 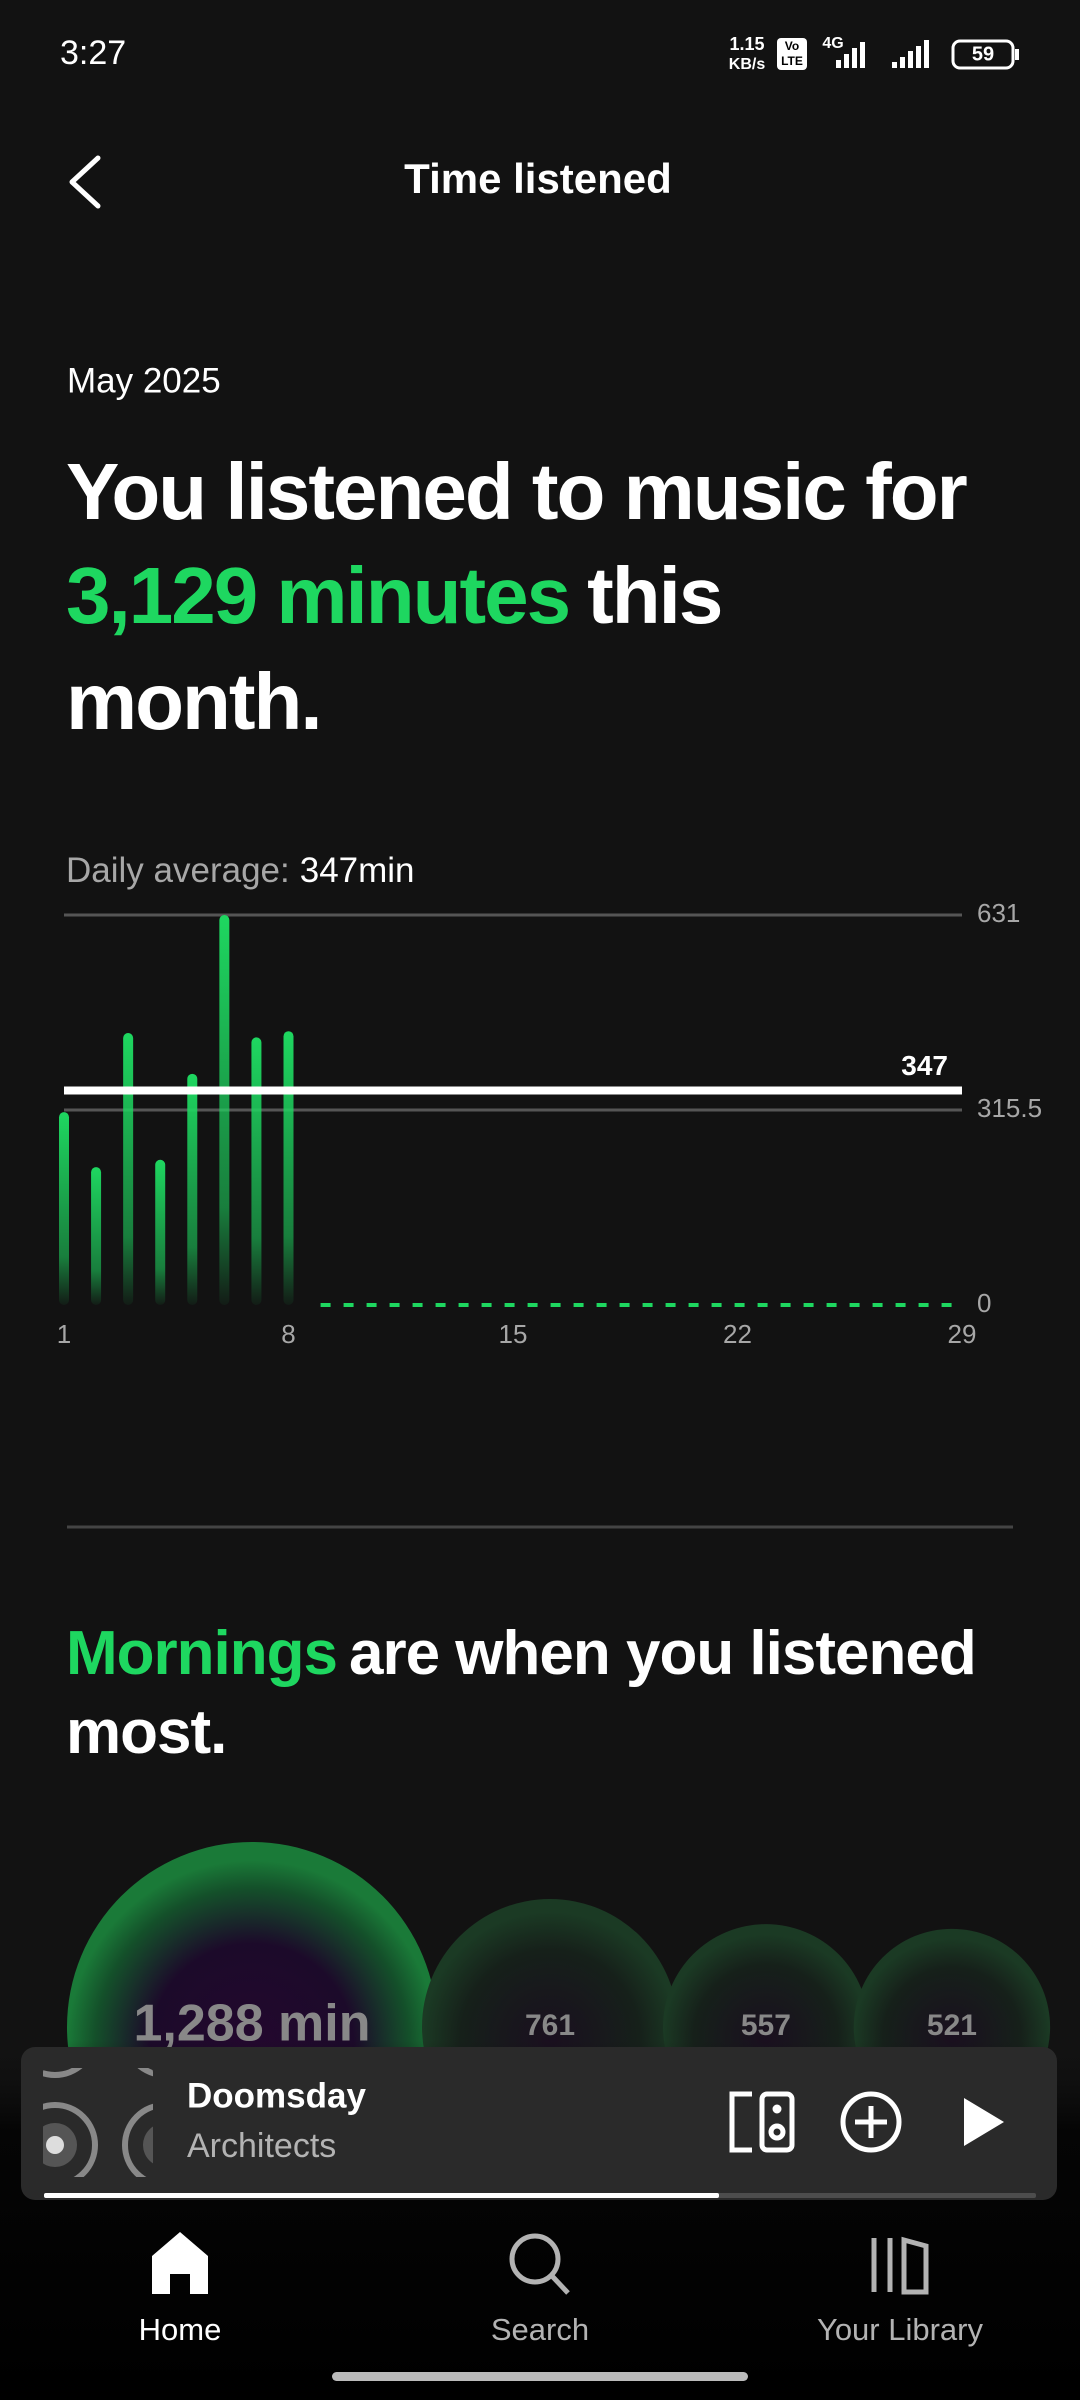 What do you see at coordinates (261, 2146) in the screenshot?
I see `track-artist: Architects` at bounding box center [261, 2146].